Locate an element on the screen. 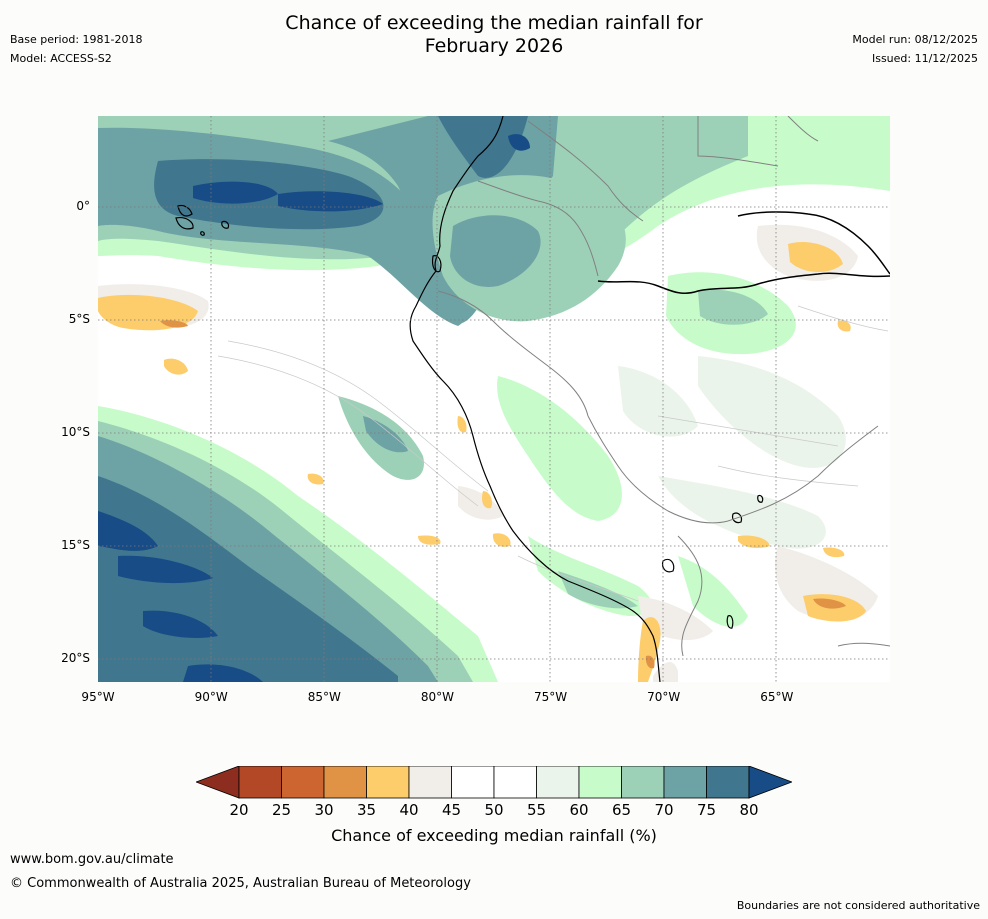 Image resolution: width=988 pixels, height=919 pixels. meta-left: Base period: 1981-2018 Model: ACCESS-S2 is located at coordinates (76, 49).